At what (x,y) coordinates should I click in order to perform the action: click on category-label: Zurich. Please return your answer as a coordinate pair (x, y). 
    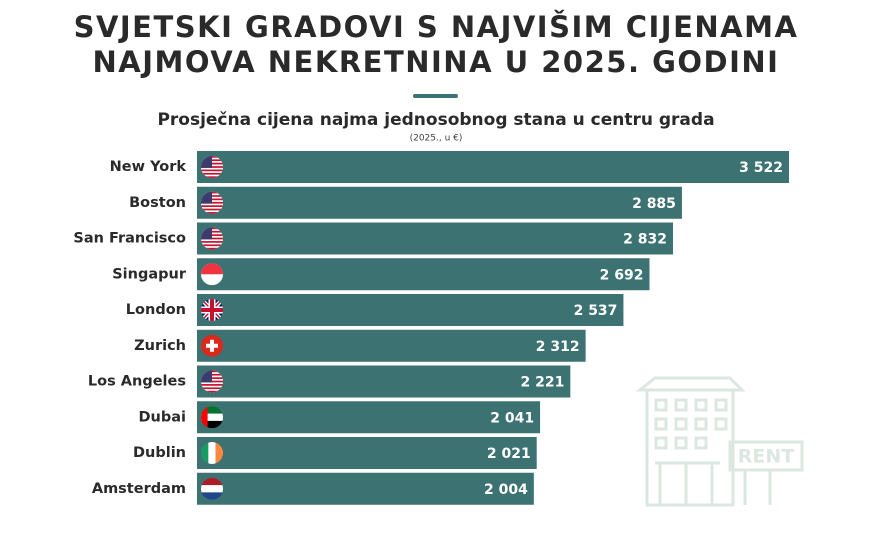
    Looking at the image, I should click on (160, 346).